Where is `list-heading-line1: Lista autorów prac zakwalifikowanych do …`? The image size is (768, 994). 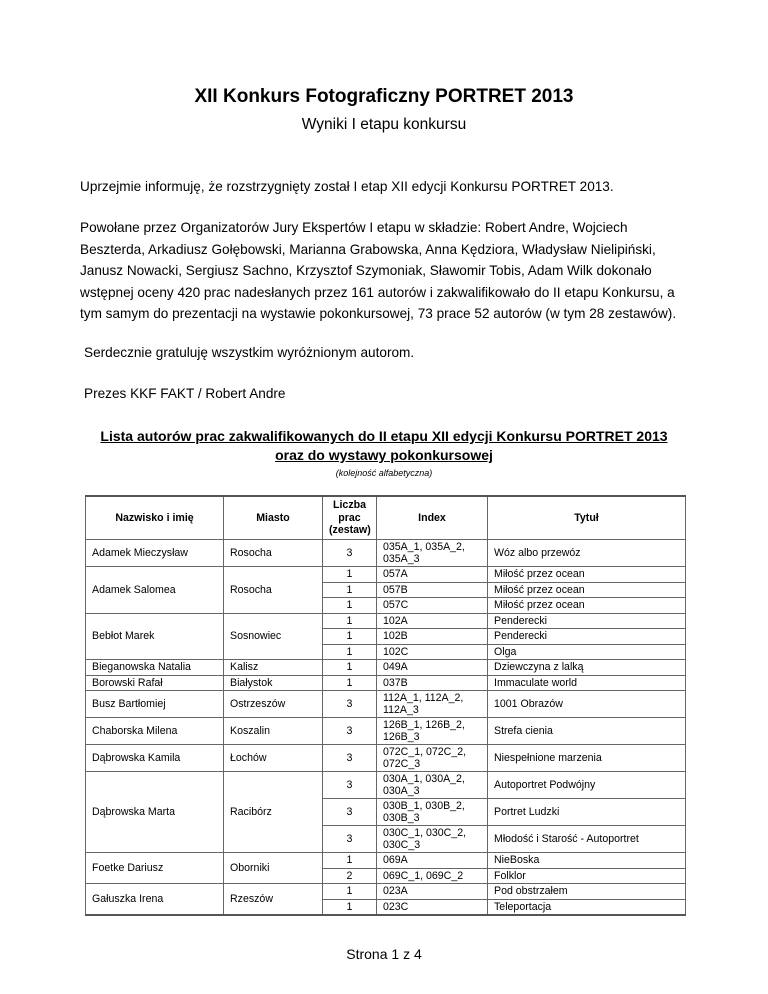 list-heading-line1: Lista autorów prac zakwalifikowanych do … is located at coordinates (384, 436).